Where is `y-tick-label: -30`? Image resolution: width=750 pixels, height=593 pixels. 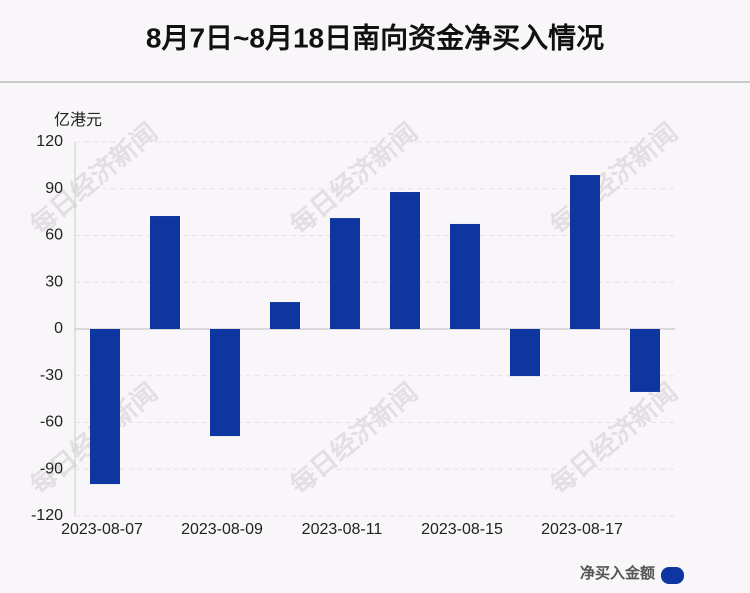 y-tick-label: -30 is located at coordinates (51, 375).